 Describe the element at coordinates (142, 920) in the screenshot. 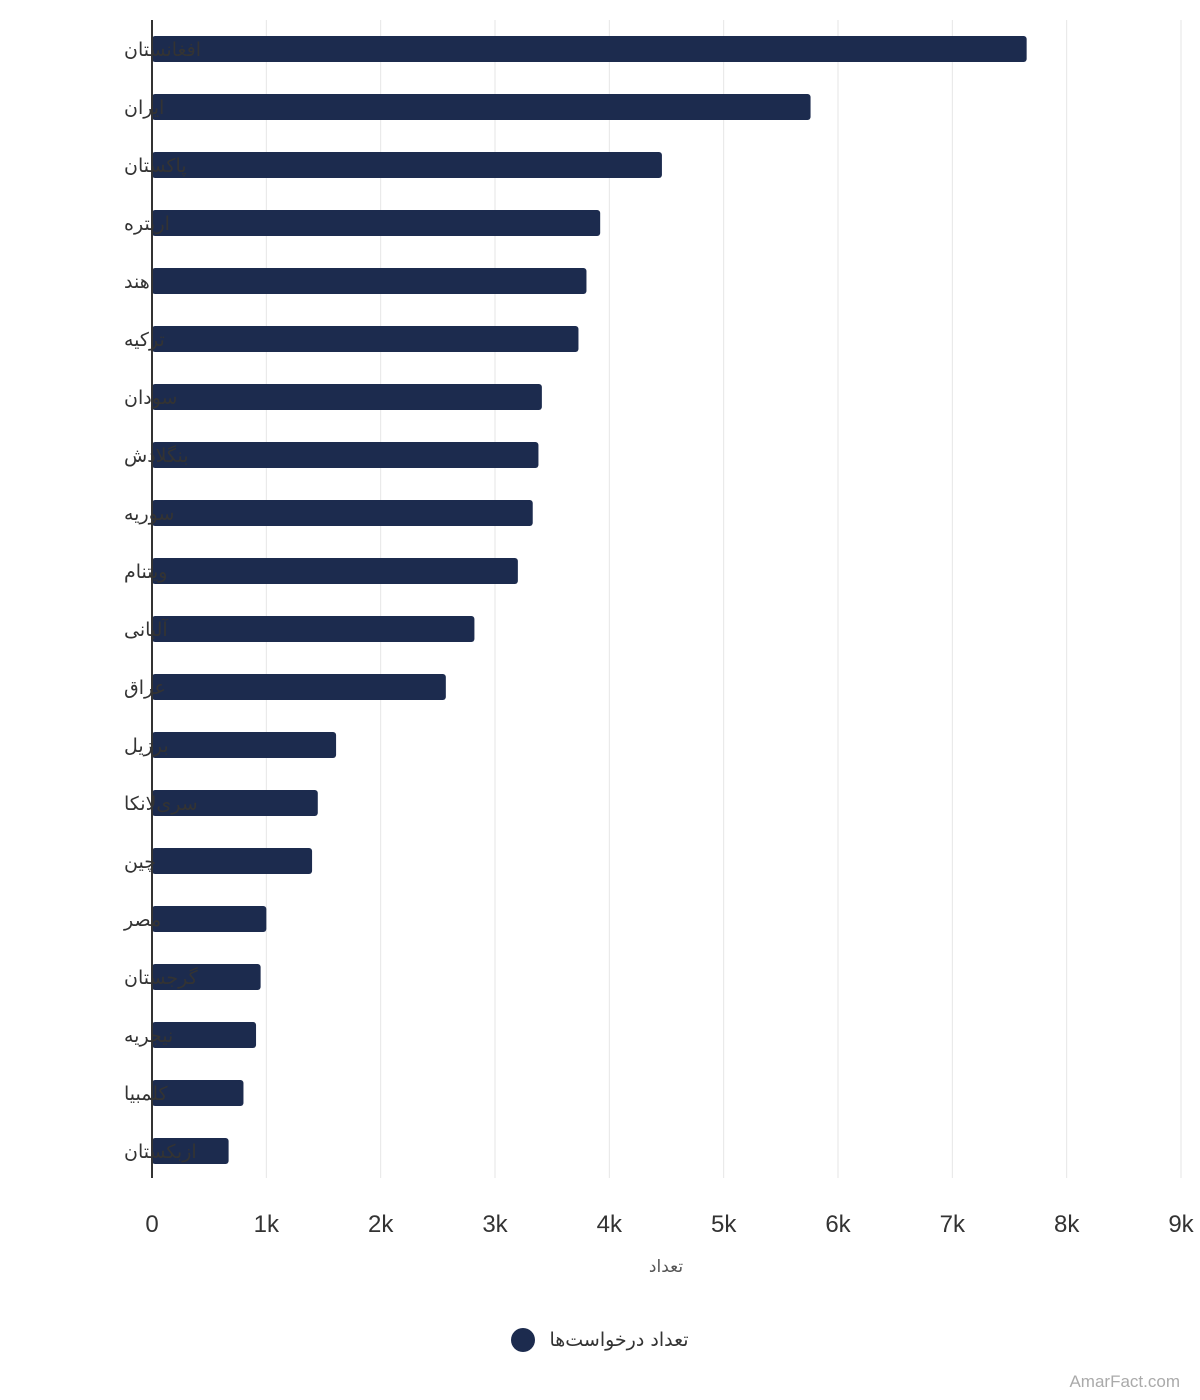

I see `category-label: مصر` at that location.